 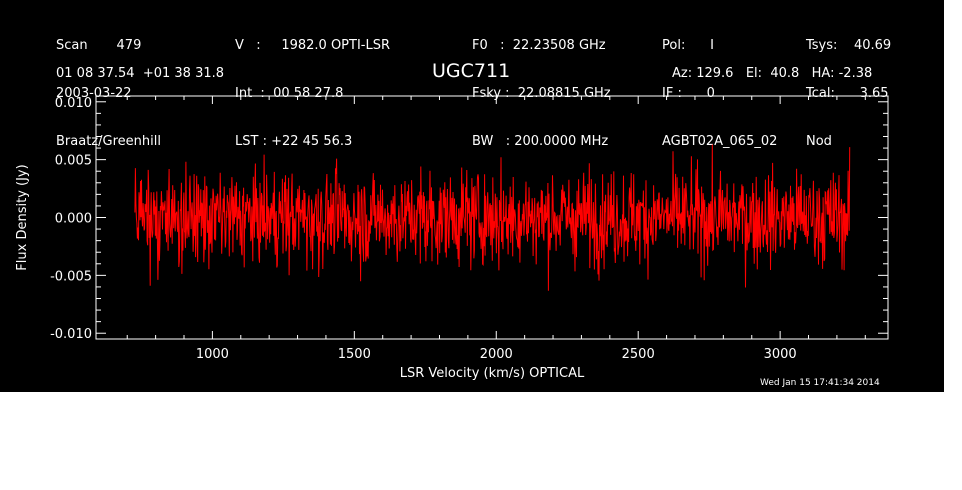 I want to click on x-tick-label: 2500, so click(x=638, y=354).